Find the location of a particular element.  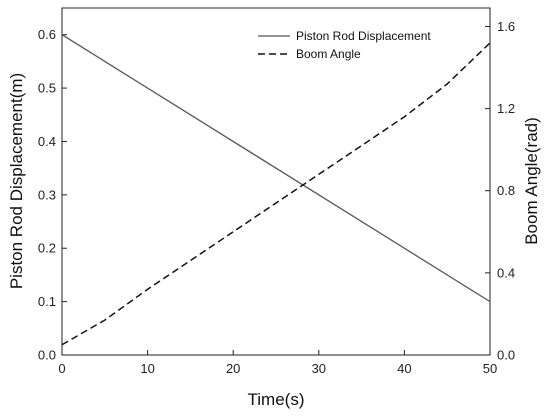

right-y-tick-label: 0.0 is located at coordinates (506, 355).